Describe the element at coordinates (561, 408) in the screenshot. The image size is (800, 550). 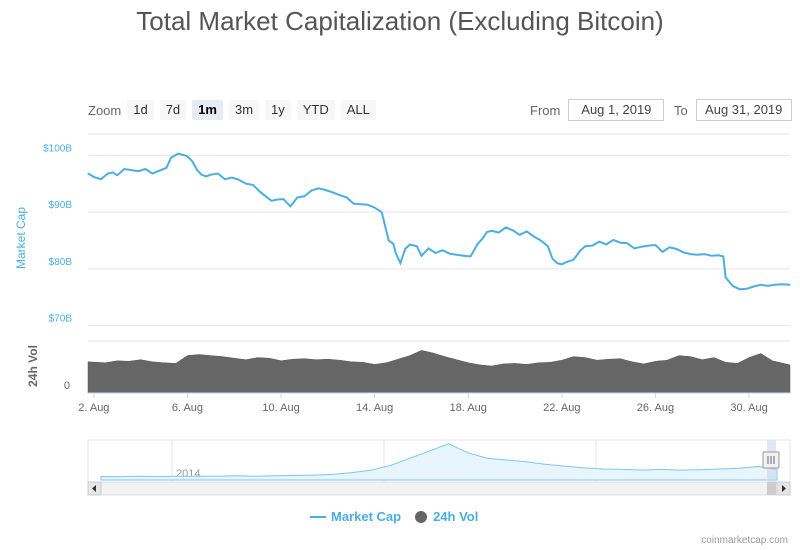
I see `x-tick-label: 22. Aug` at that location.